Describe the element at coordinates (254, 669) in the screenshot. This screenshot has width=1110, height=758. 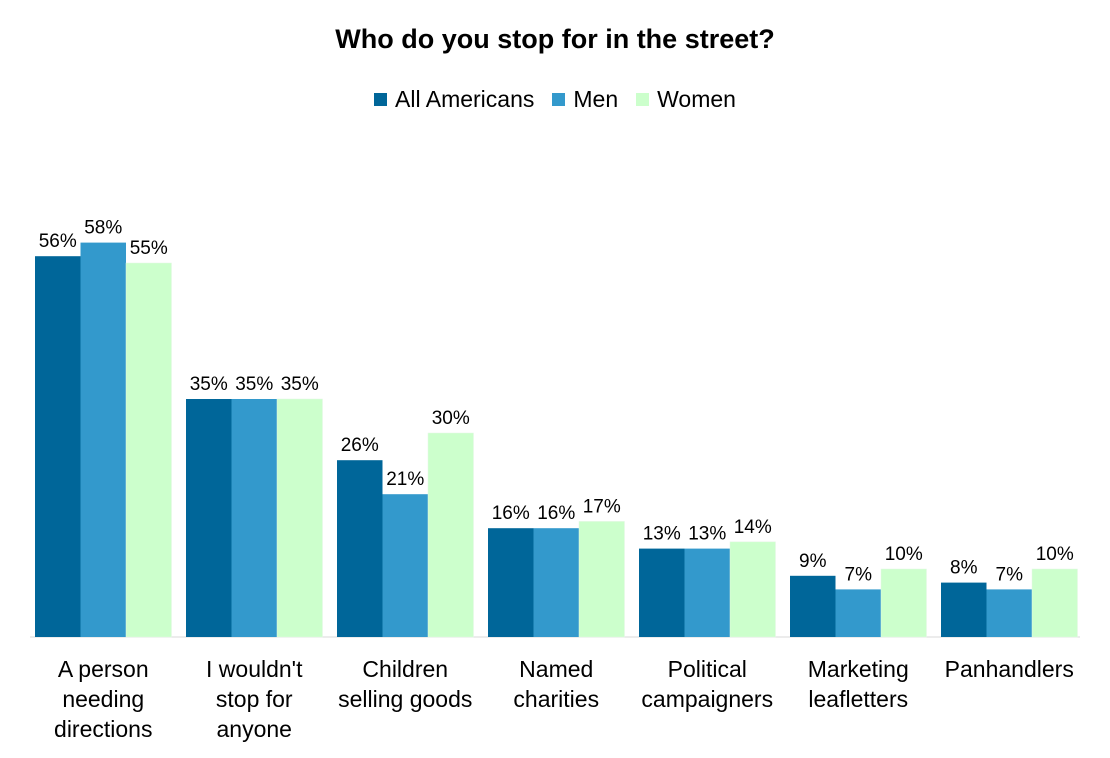
I see `category-label-line: I wouldn't` at that location.